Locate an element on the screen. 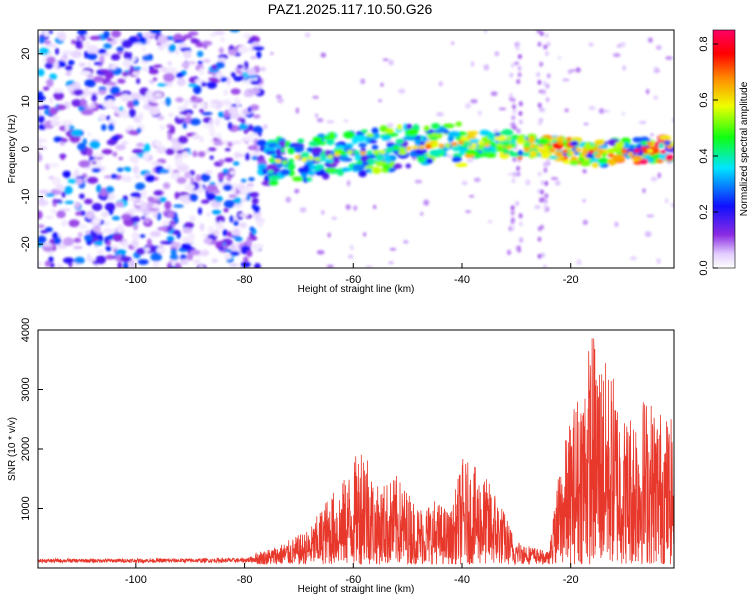 The image size is (750, 600). snr-y-axis: 1000 2000 3000 4000 is located at coordinates (31, 419).